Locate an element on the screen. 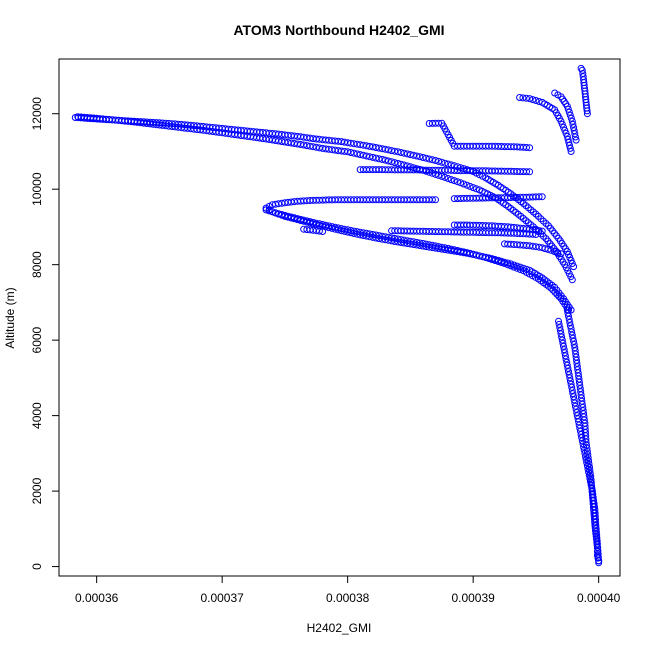  y-tick-label: 4000 is located at coordinates (37, 415).